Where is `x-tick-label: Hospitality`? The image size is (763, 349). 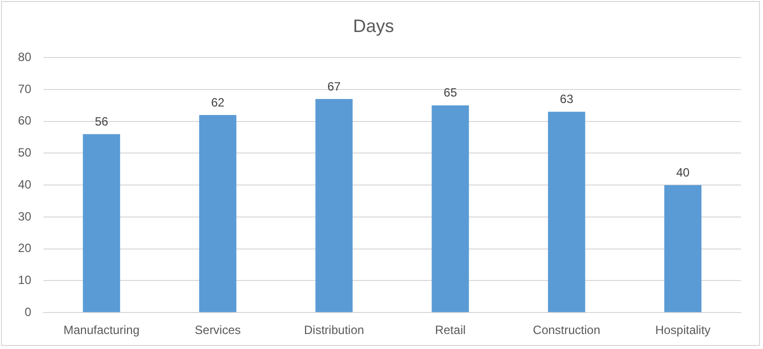 x-tick-label: Hospitality is located at coordinates (683, 330).